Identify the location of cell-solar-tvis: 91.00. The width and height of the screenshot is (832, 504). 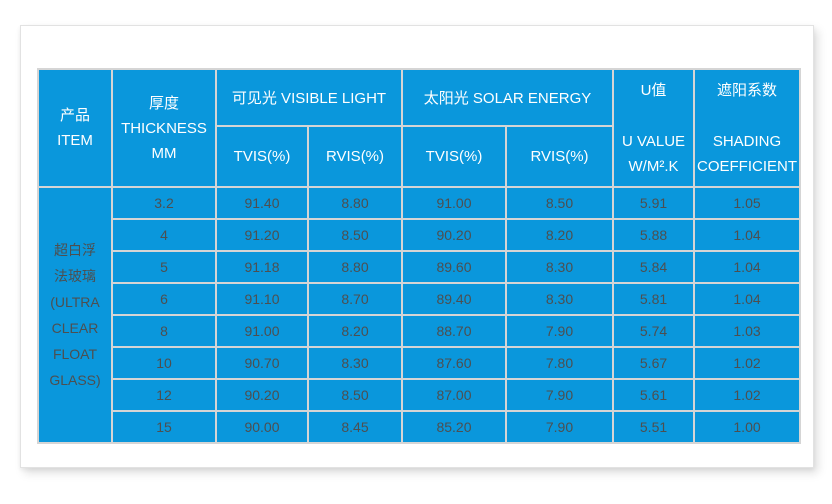
(454, 203).